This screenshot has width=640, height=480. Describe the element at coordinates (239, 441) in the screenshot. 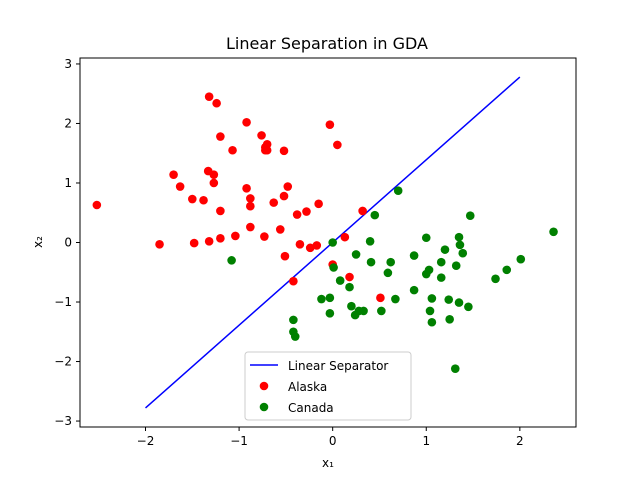

I see `x-tick-label: −1` at that location.